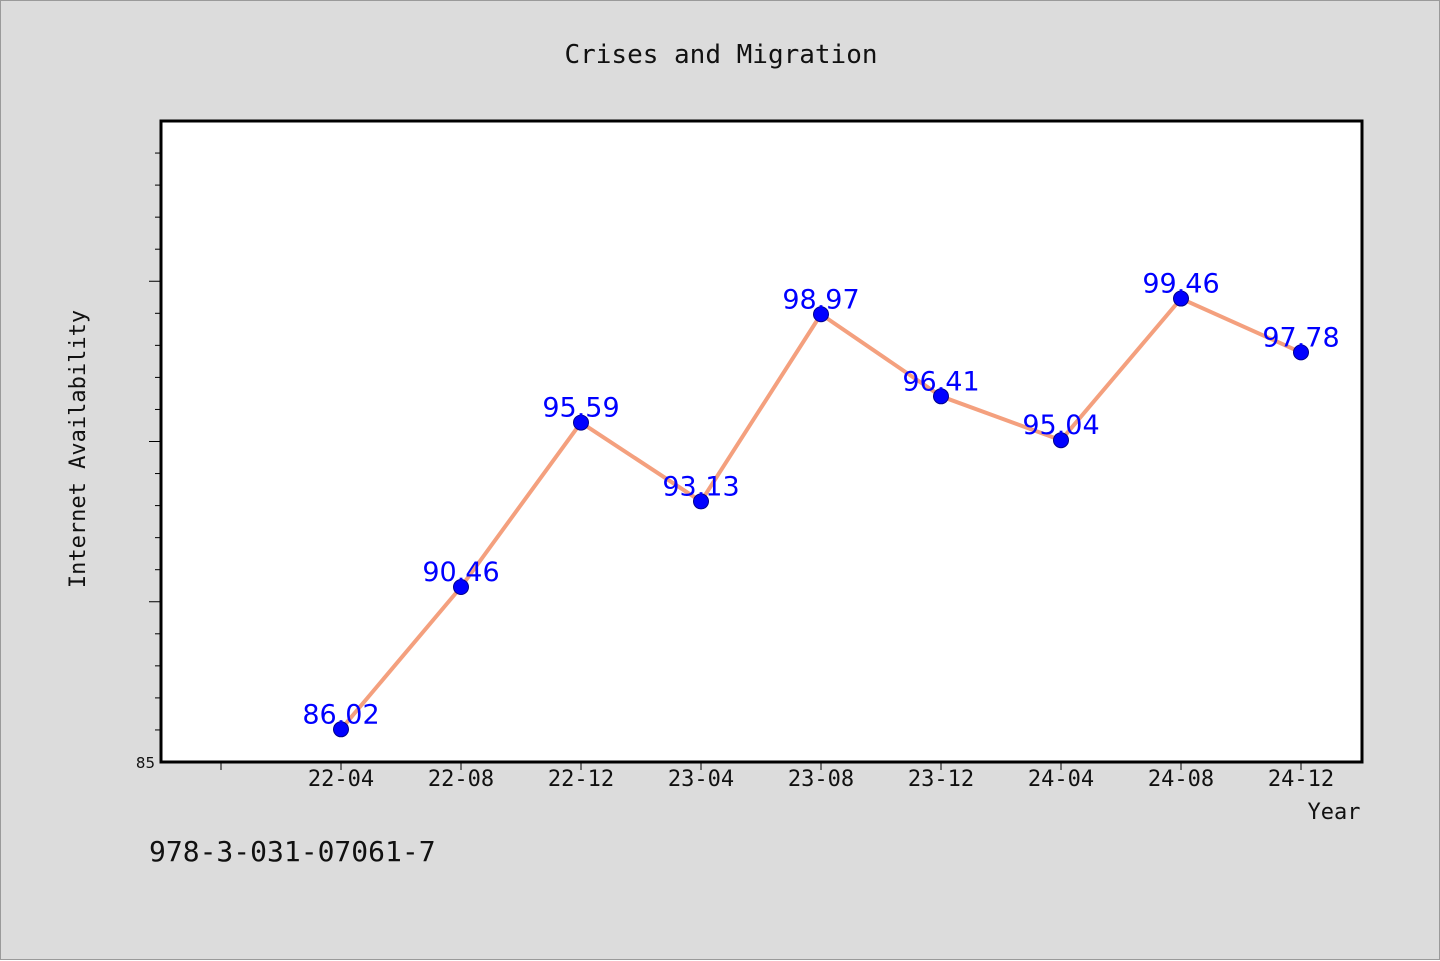  What do you see at coordinates (340, 714) in the screenshot?
I see `data-label: 86.02` at bounding box center [340, 714].